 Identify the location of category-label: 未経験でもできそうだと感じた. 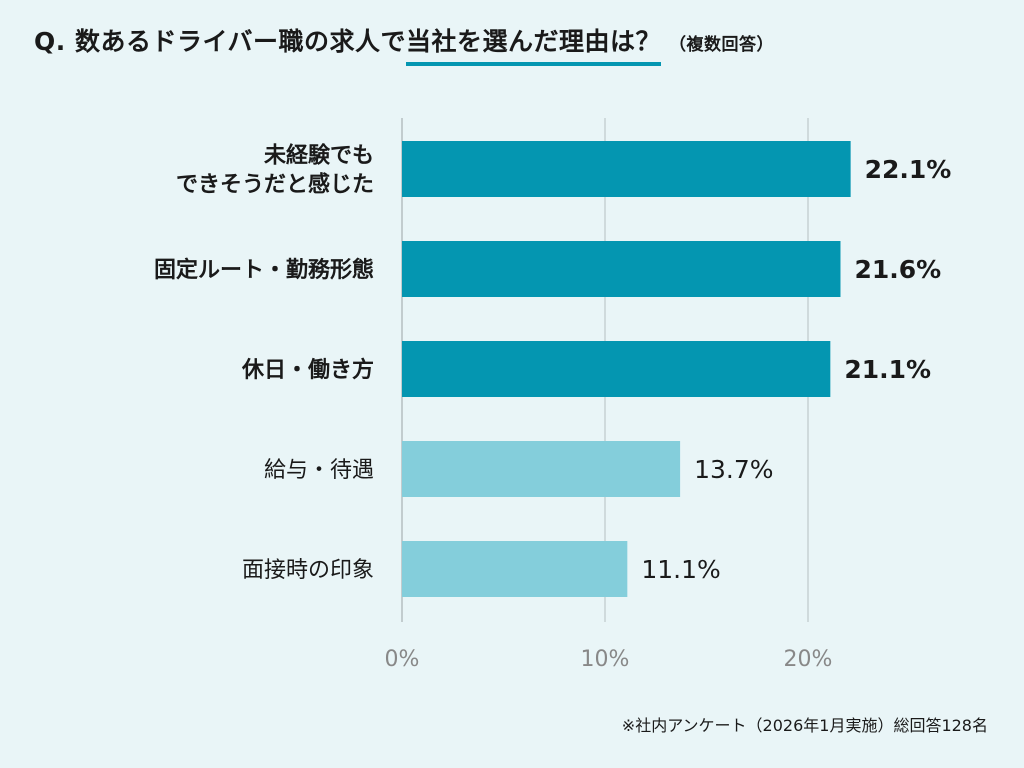
(275, 170).